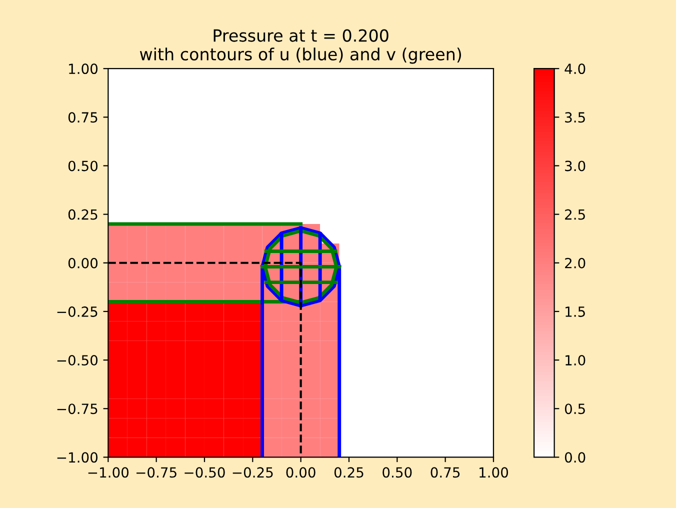 This screenshot has height=508, width=676. I want to click on x-tick-label: −1.00, so click(108, 472).